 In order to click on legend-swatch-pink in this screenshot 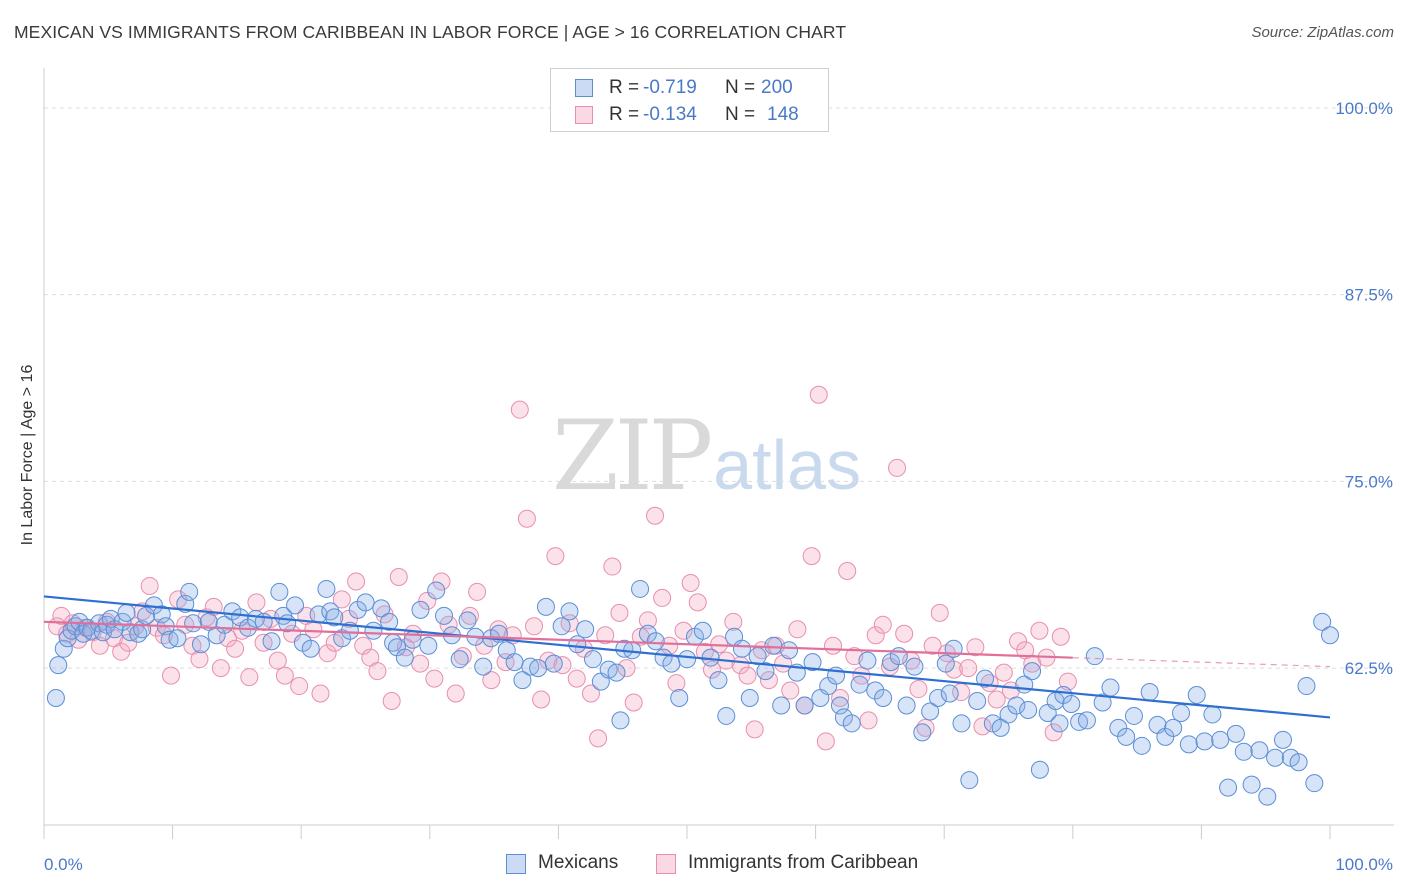, I will do `click(584, 115)`.